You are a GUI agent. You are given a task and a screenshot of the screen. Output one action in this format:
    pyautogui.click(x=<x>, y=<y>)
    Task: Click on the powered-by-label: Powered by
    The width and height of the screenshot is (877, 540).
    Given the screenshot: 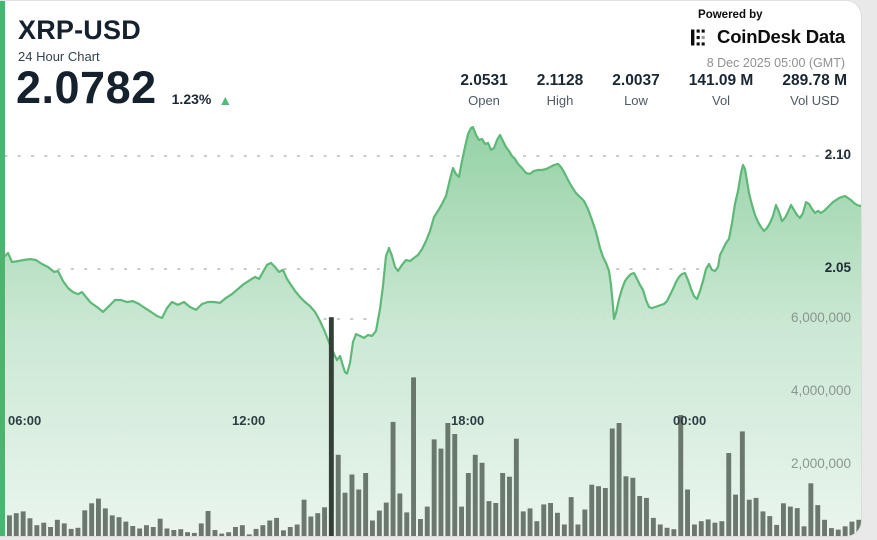 What is the action you would take?
    pyautogui.click(x=730, y=15)
    